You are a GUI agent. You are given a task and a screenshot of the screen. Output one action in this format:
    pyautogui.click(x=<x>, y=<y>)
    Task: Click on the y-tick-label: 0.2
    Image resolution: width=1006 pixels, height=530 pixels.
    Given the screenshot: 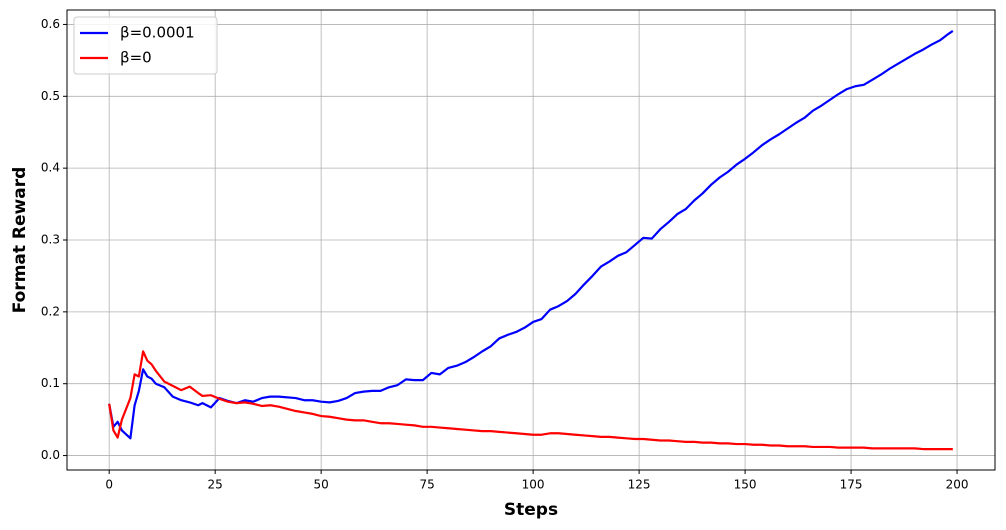 What is the action you would take?
    pyautogui.click(x=50, y=311)
    